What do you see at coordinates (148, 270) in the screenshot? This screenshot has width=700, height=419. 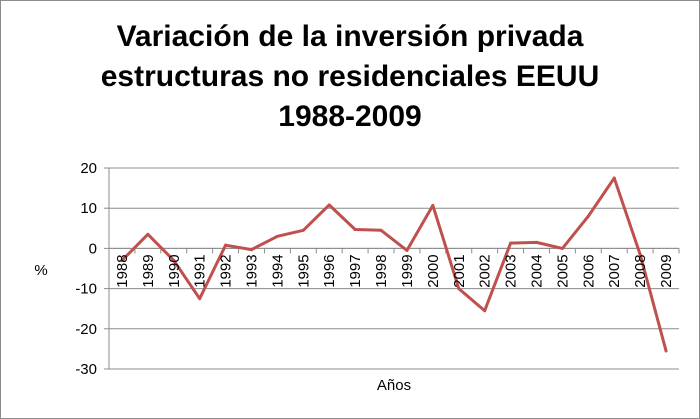 I see `x-tick-label: 1989` at bounding box center [148, 270].